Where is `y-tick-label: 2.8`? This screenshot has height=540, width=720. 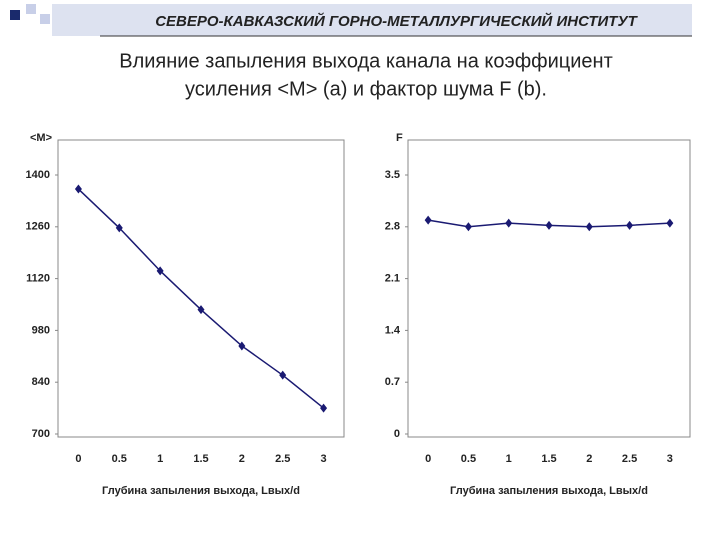
y-tick-label: 2.8 is located at coordinates (392, 227).